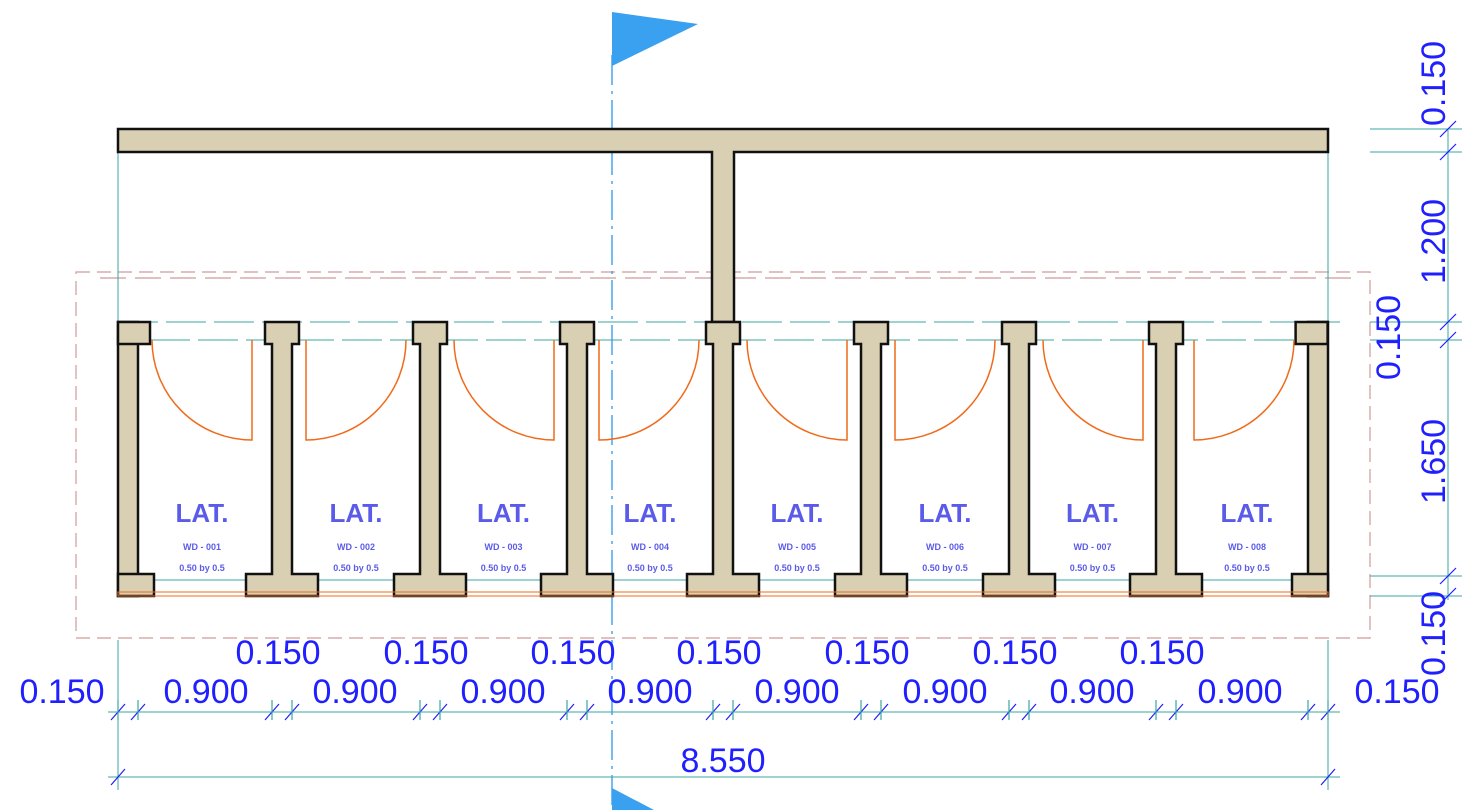 The width and height of the screenshot is (1462, 810). I want to click on vertical-dimension-lines, so click(1416, 364).